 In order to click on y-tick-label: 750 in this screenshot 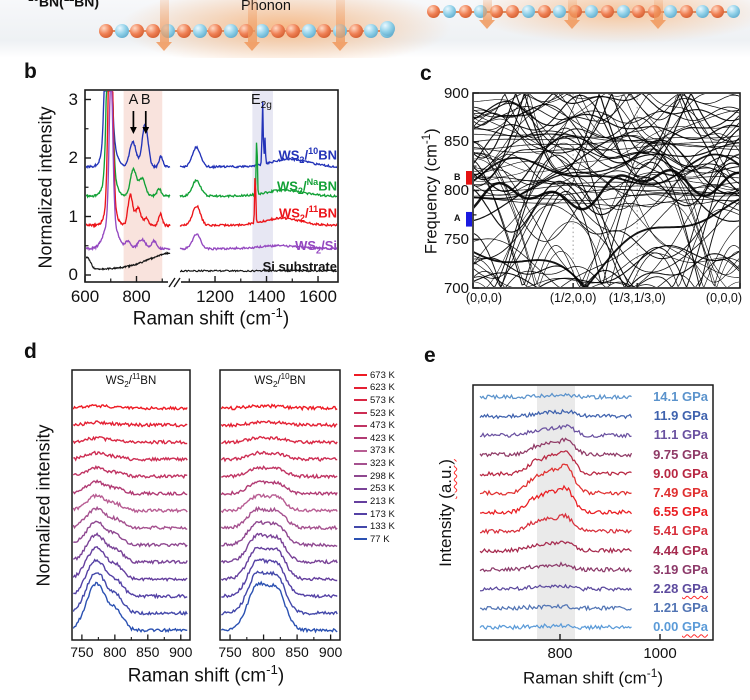, I will do `click(456, 239)`.